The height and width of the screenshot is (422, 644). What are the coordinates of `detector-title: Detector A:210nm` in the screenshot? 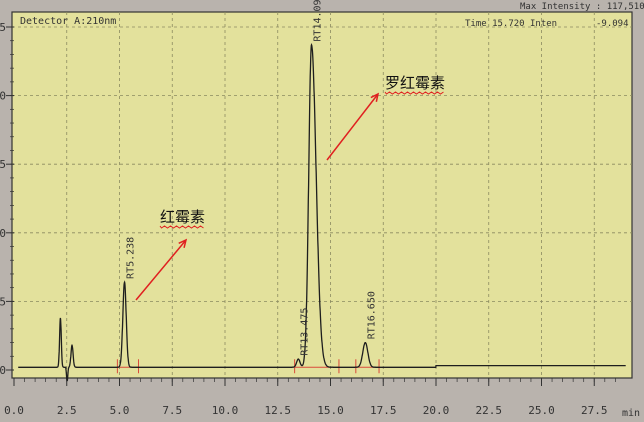 It's located at (68, 21).